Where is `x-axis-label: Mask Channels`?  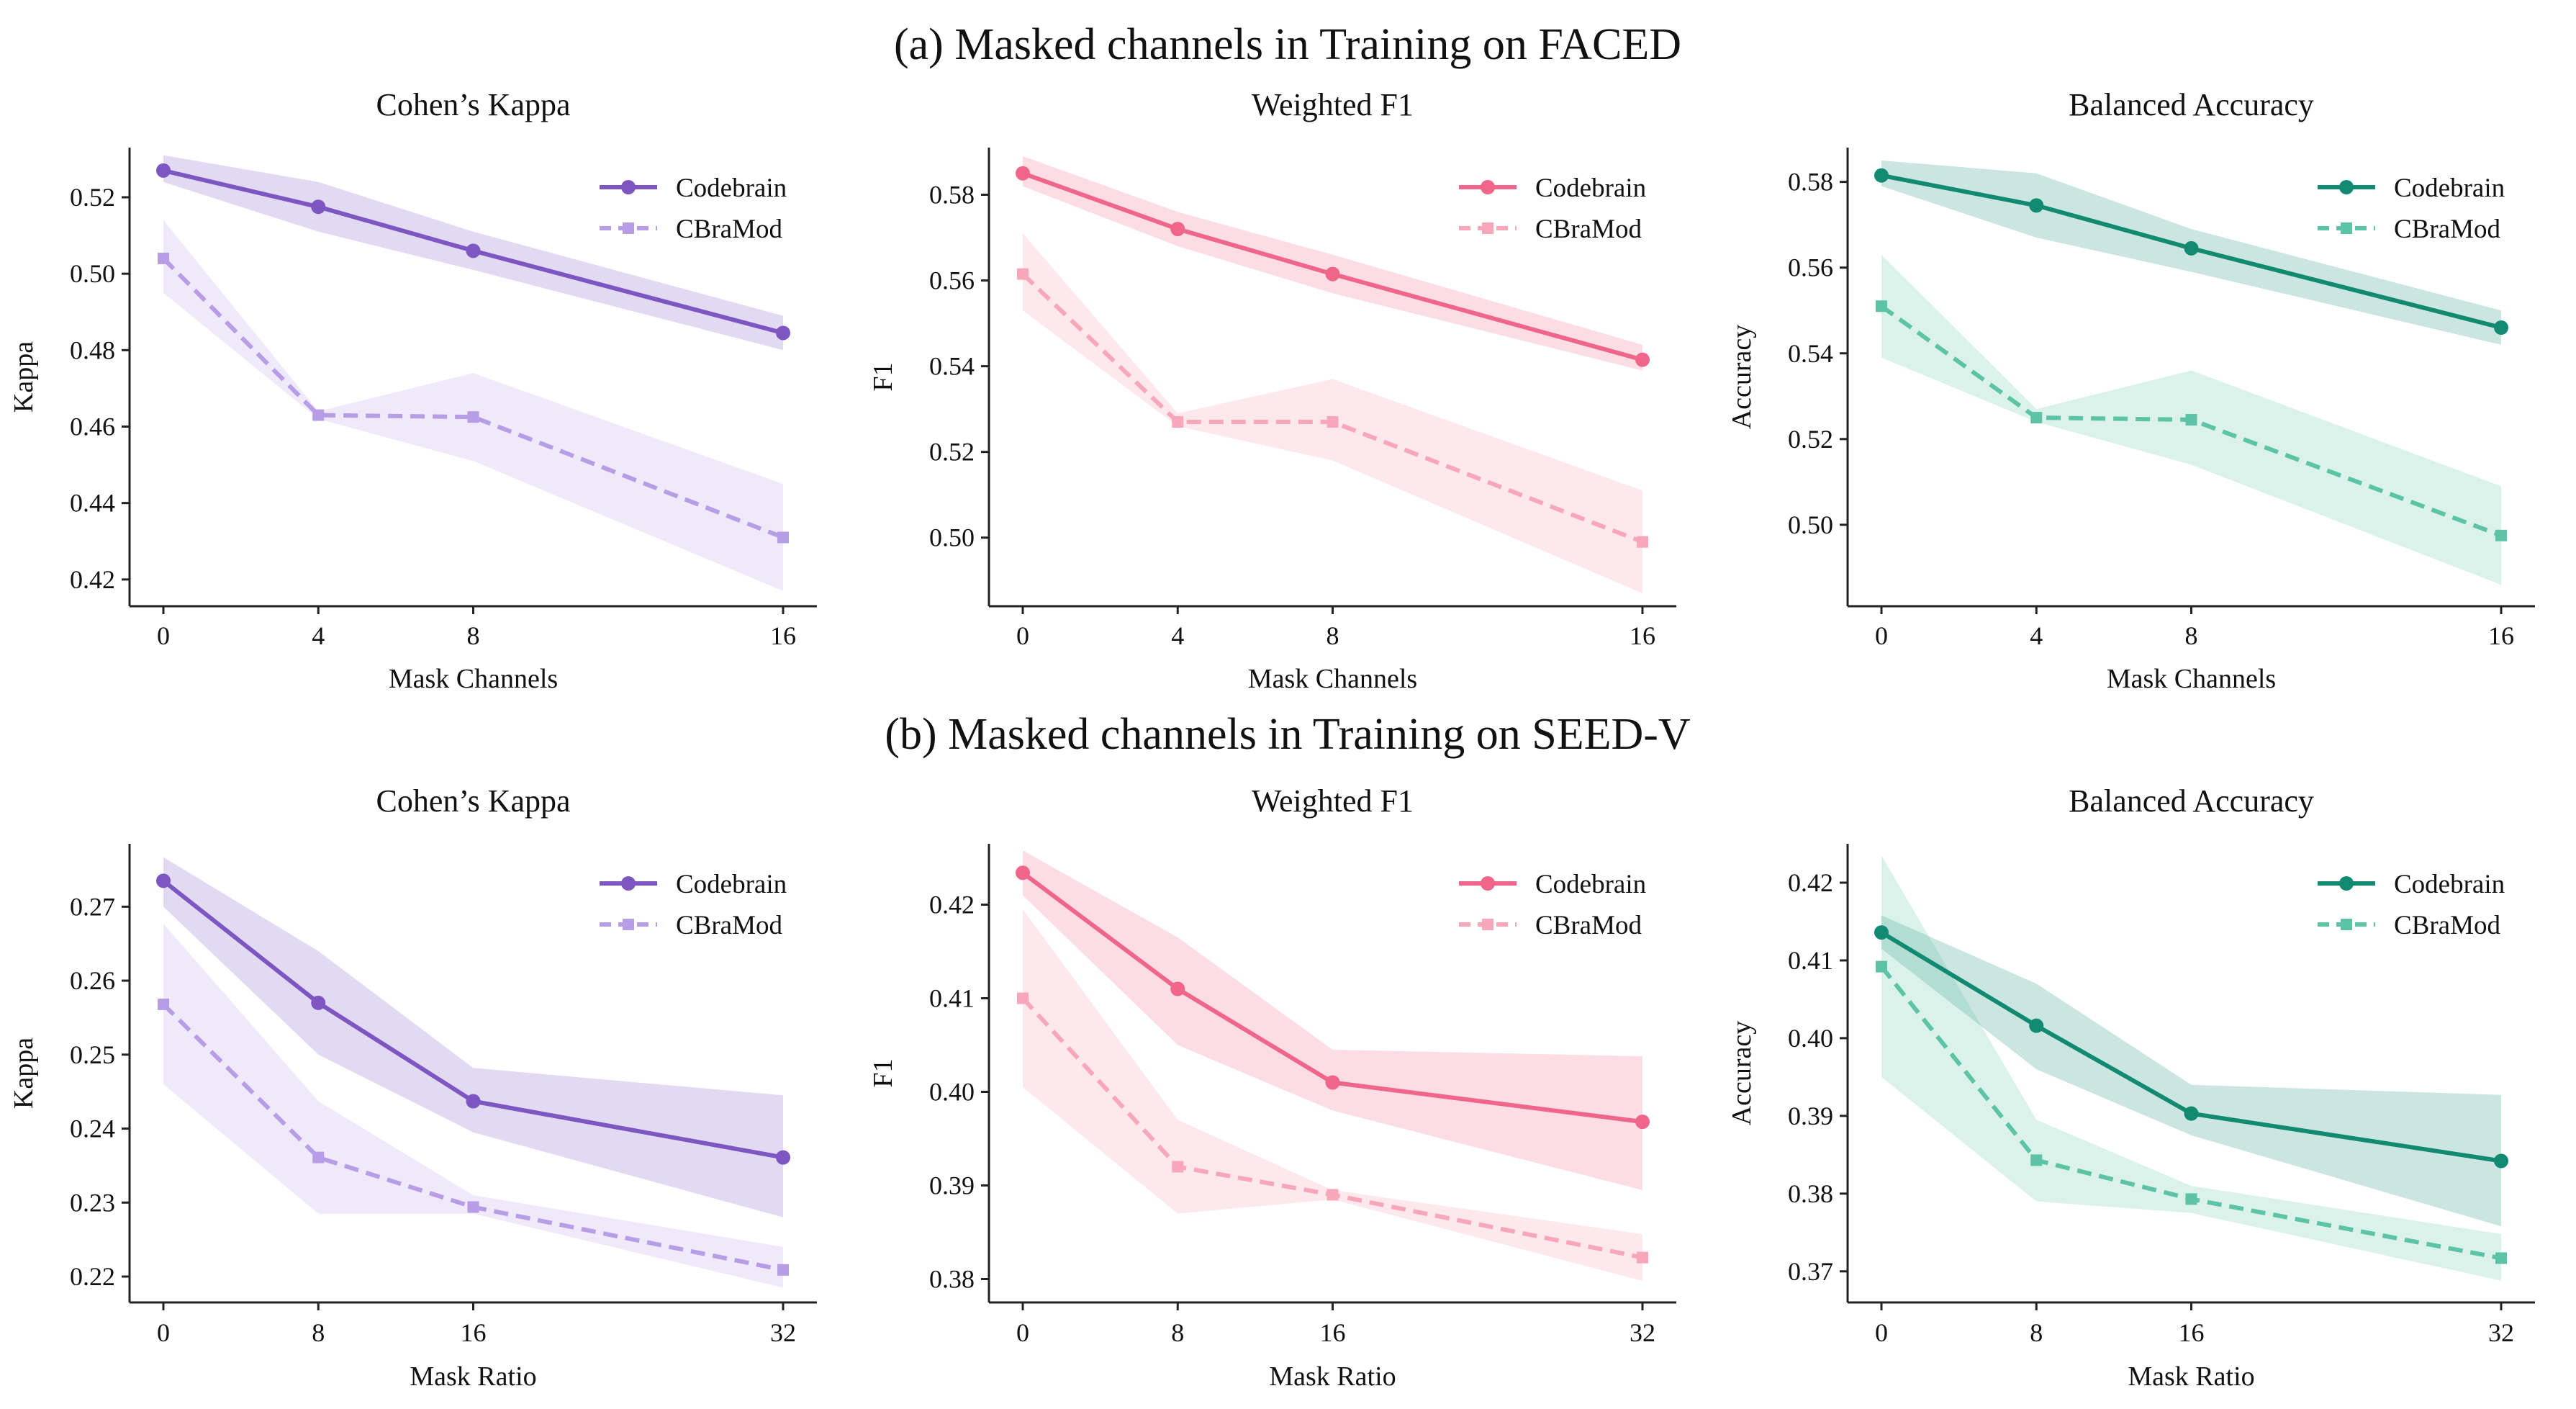 x-axis-label: Mask Channels is located at coordinates (474, 679).